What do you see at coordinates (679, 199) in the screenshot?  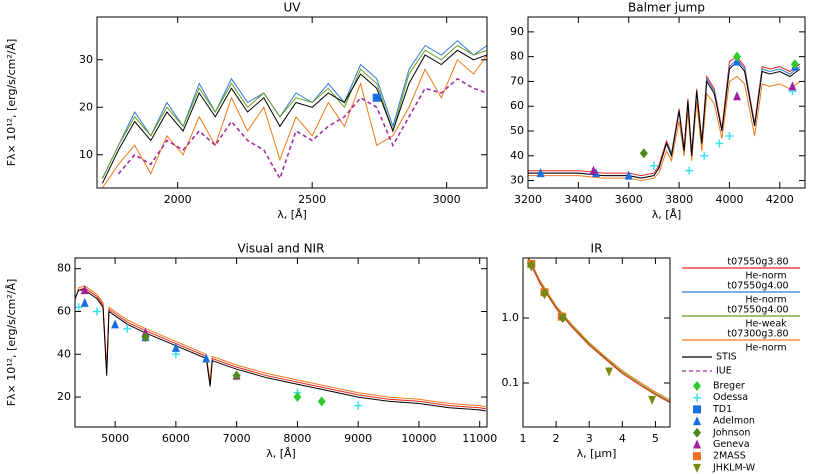 I see `x-tick-label: 3800` at bounding box center [679, 199].